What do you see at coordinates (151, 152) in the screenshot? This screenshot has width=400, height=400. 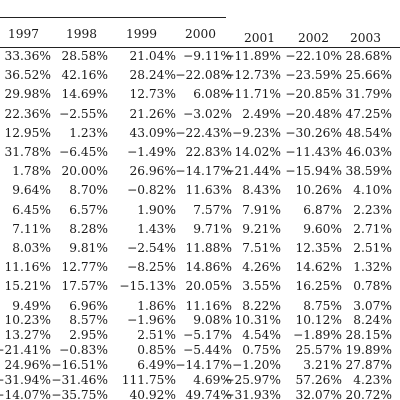 I see `table-cell: −1.49%` at bounding box center [151, 152].